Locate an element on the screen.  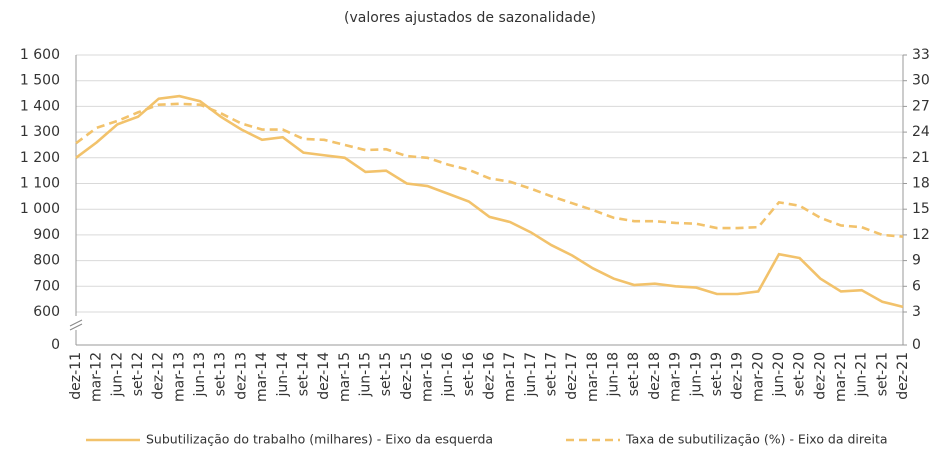
y-tick-label: 700 is located at coordinates (46, 286).